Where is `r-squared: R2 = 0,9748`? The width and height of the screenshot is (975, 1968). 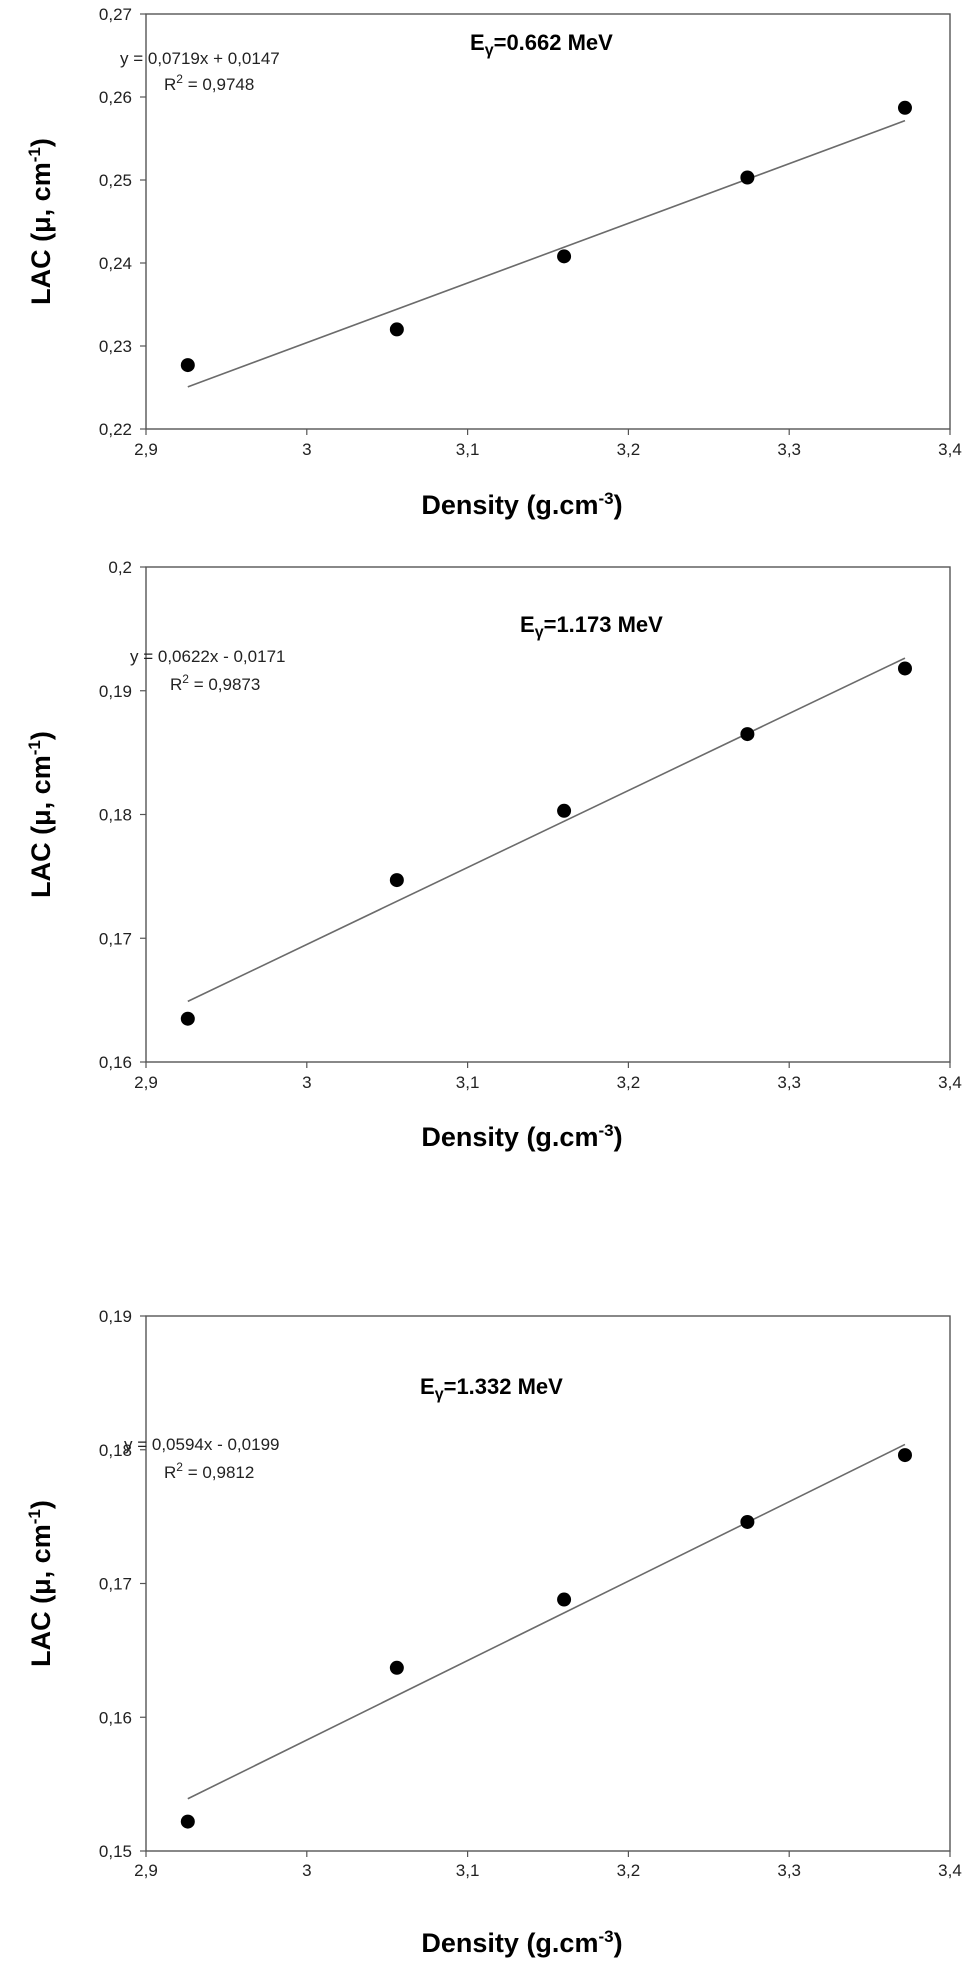
r-squared: R2 = 0,9748 is located at coordinates (209, 83).